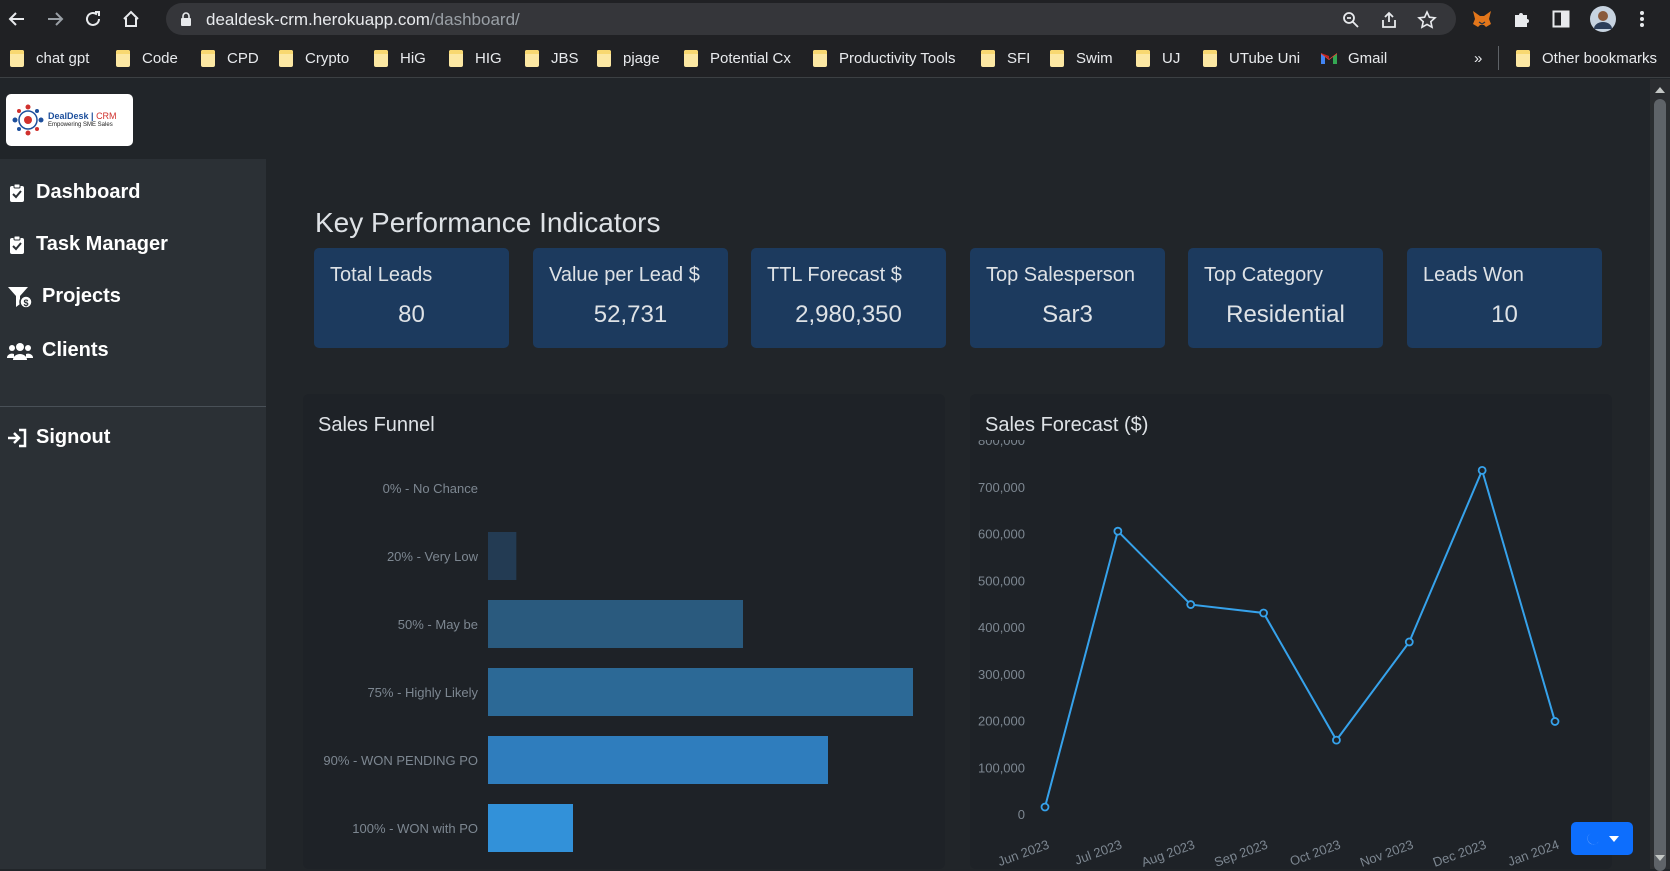 This screenshot has width=1670, height=871. I want to click on funnel-category-label: 100% - WON with PO, so click(415, 828).